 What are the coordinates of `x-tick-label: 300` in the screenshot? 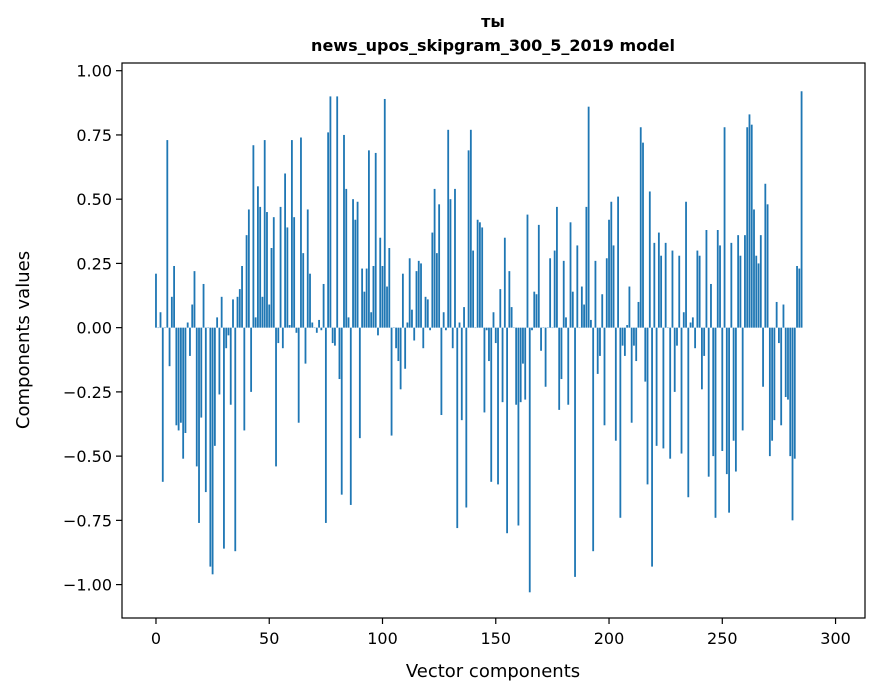 It's located at (835, 638).